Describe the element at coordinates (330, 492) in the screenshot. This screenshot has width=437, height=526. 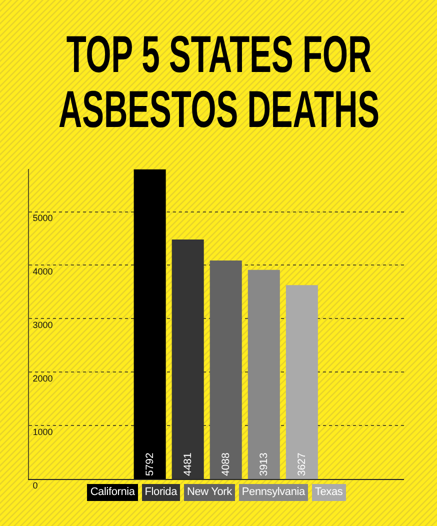
I see `legend-label: Texas` at that location.